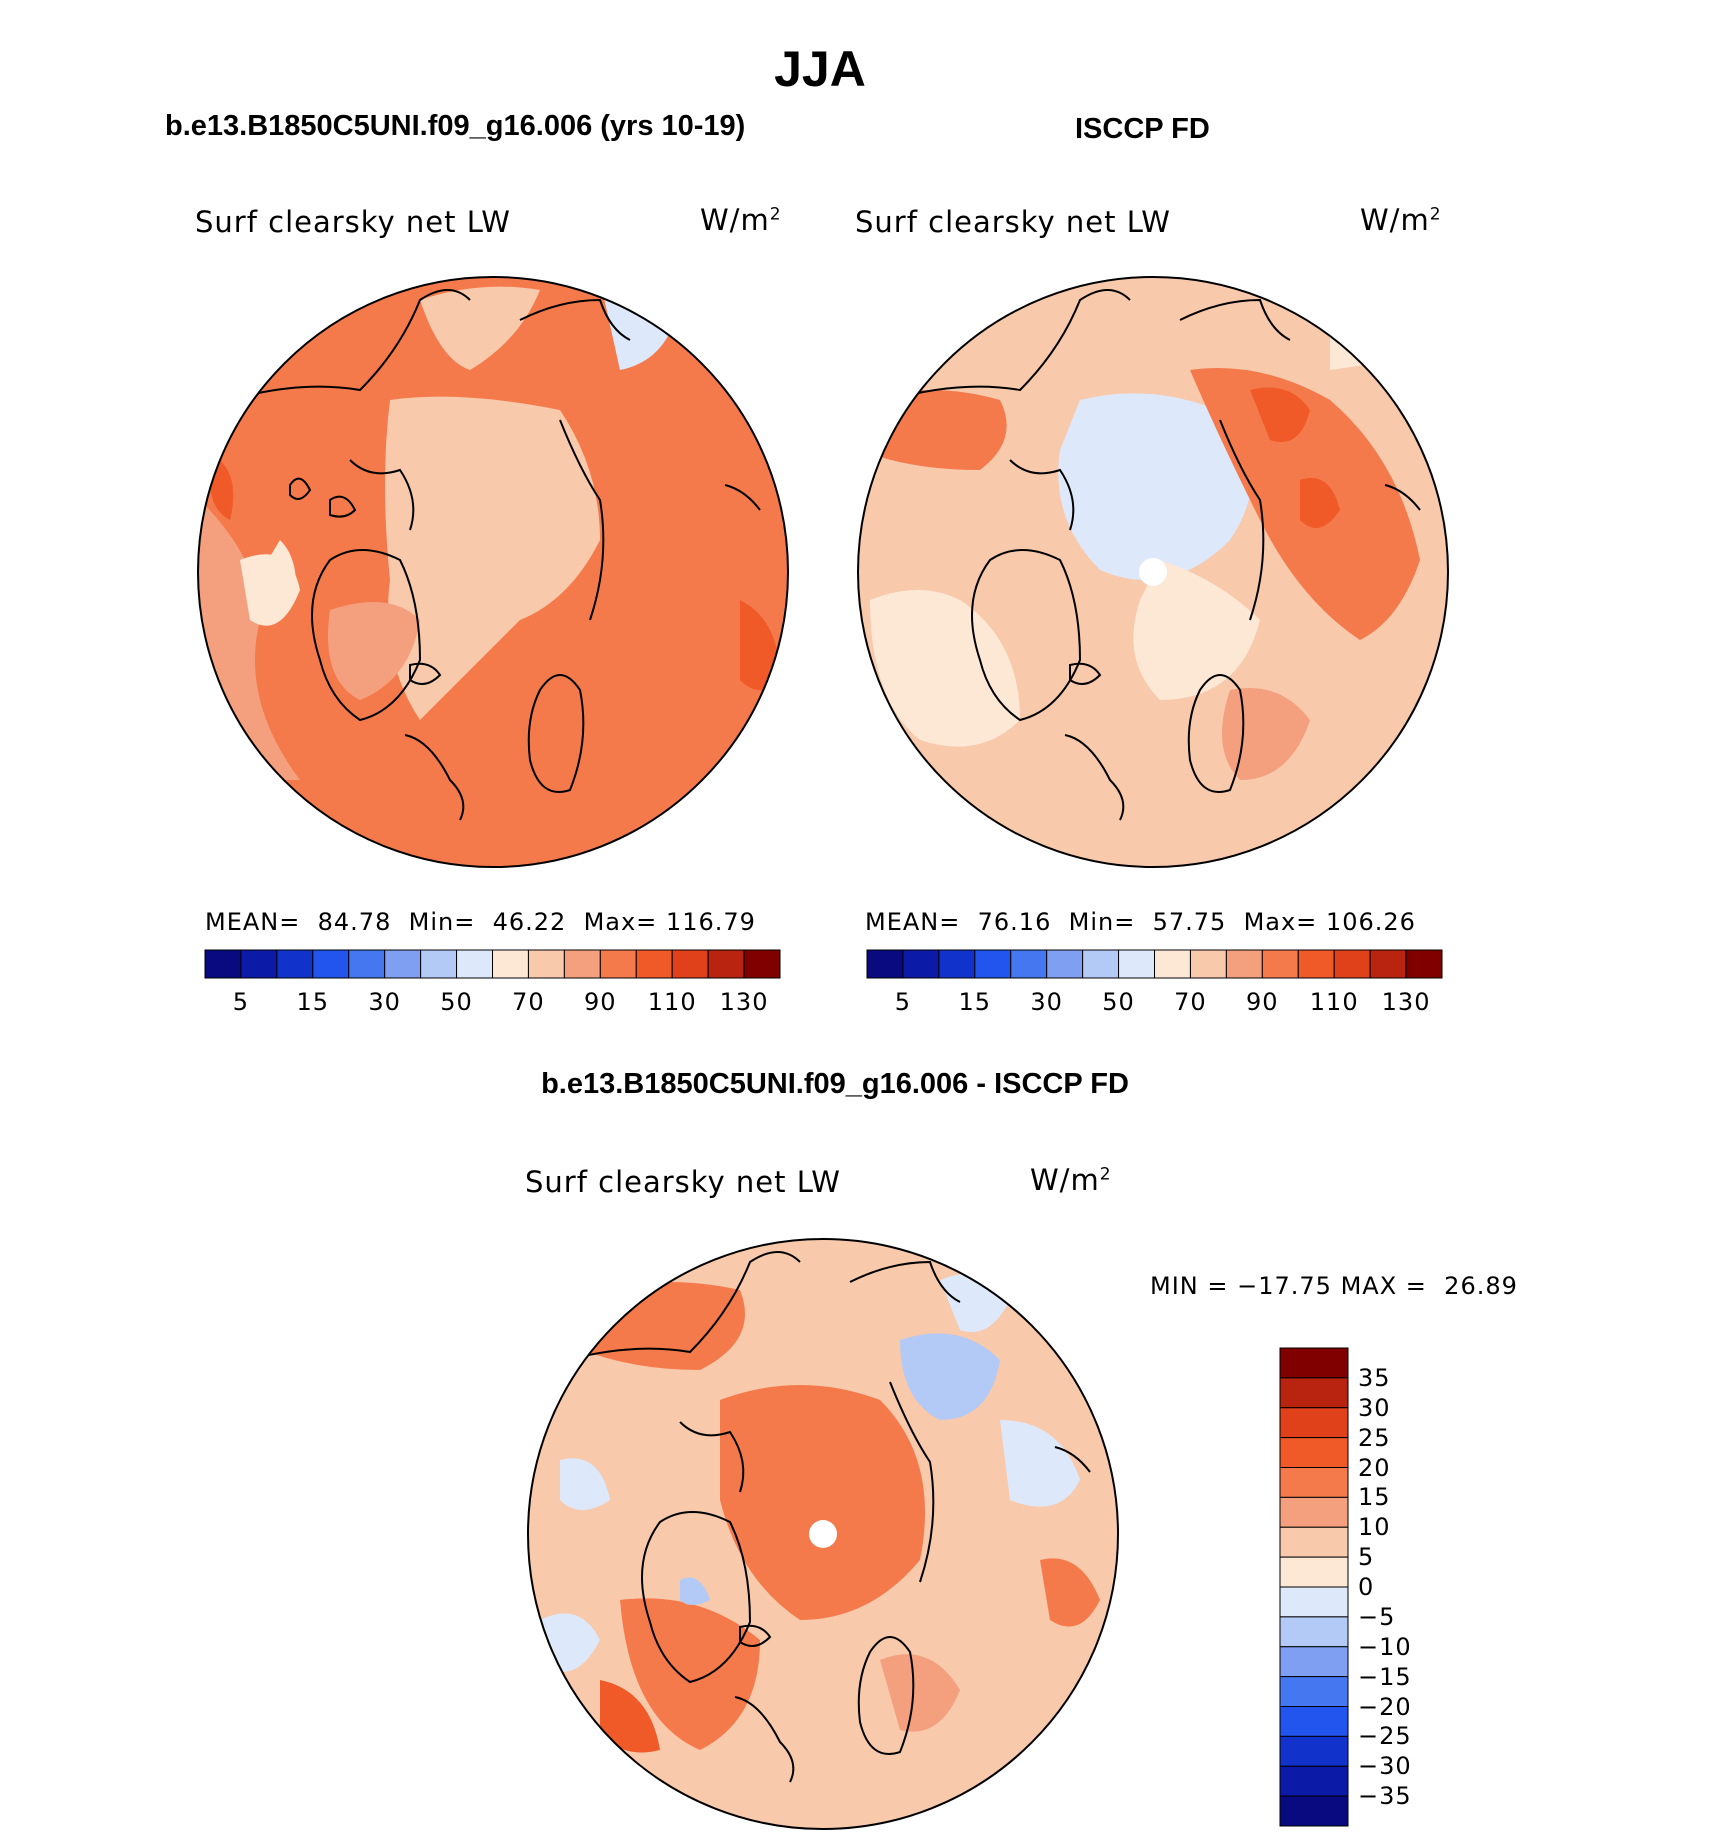 This screenshot has width=1710, height=1840. I want to click on obs-pole-marker, so click(1153, 572).